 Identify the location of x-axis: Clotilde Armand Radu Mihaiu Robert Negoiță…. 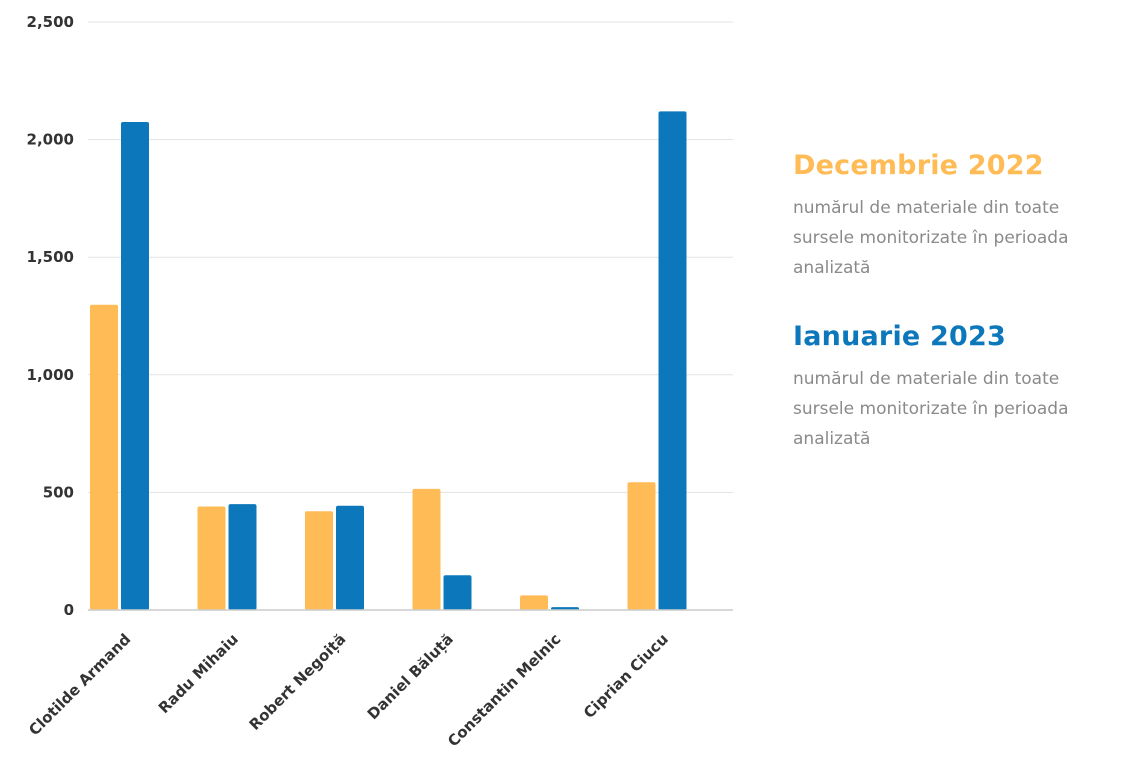
(379, 679).